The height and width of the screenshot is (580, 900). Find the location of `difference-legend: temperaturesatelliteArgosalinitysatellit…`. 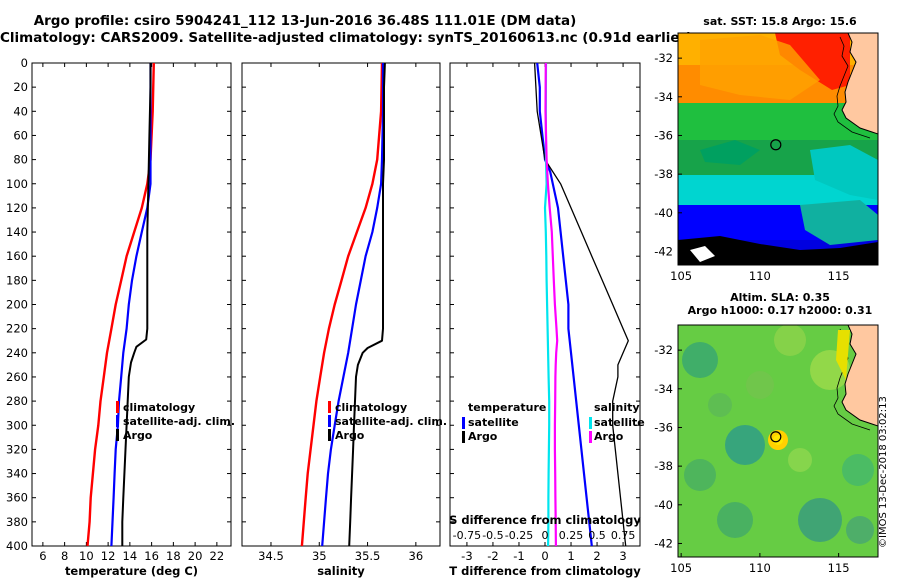

difference-legend: temperaturesatelliteArgosalinitysatellit… is located at coordinates (547, 471).